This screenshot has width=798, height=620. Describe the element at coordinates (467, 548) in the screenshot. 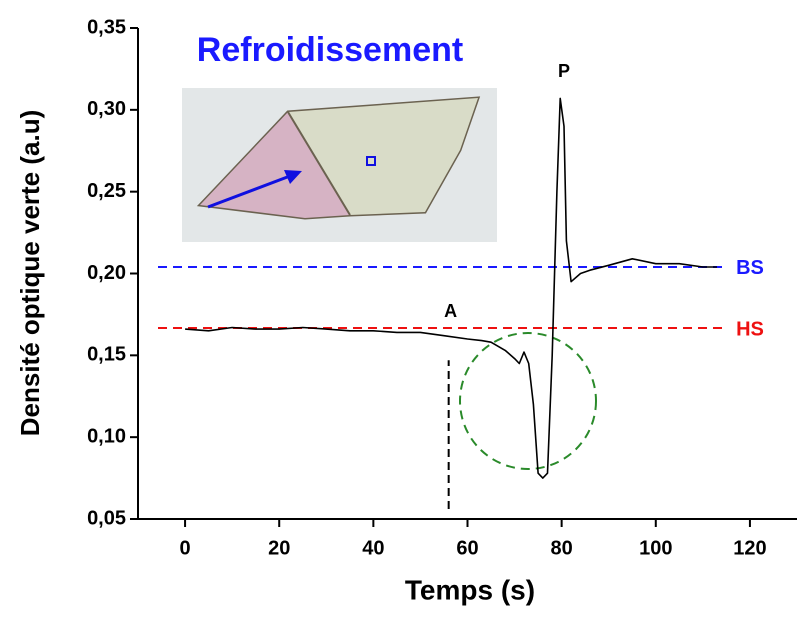

I see `x-tick-label: 60` at that location.